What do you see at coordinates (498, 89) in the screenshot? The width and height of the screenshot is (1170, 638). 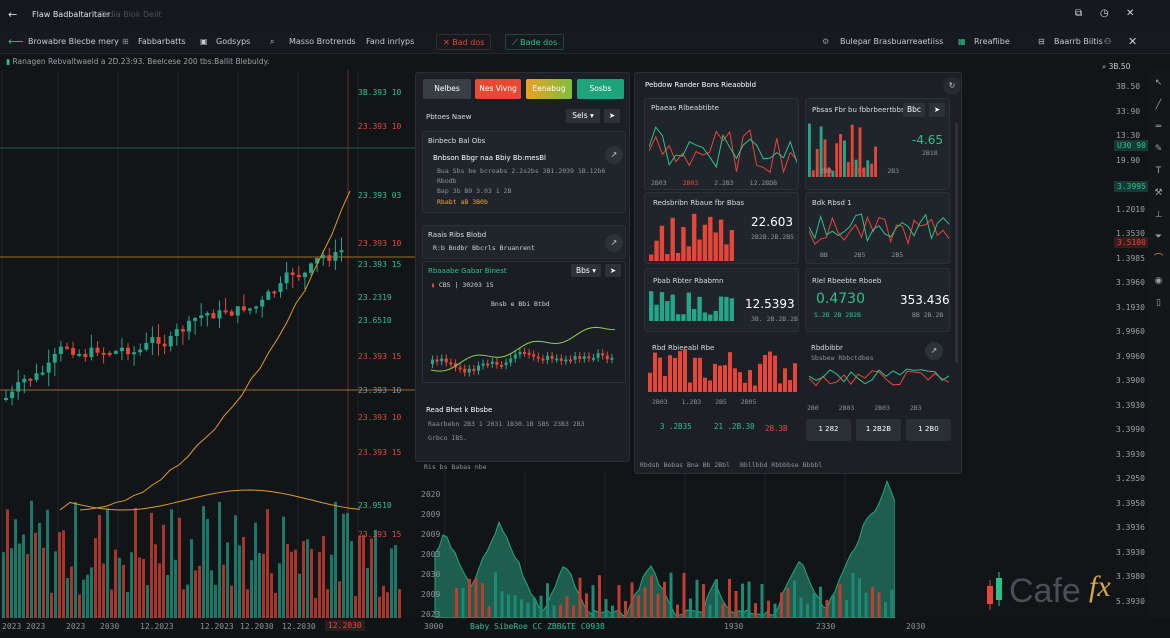 I see `nes-vivng-button: Nes Vivng` at bounding box center [498, 89].